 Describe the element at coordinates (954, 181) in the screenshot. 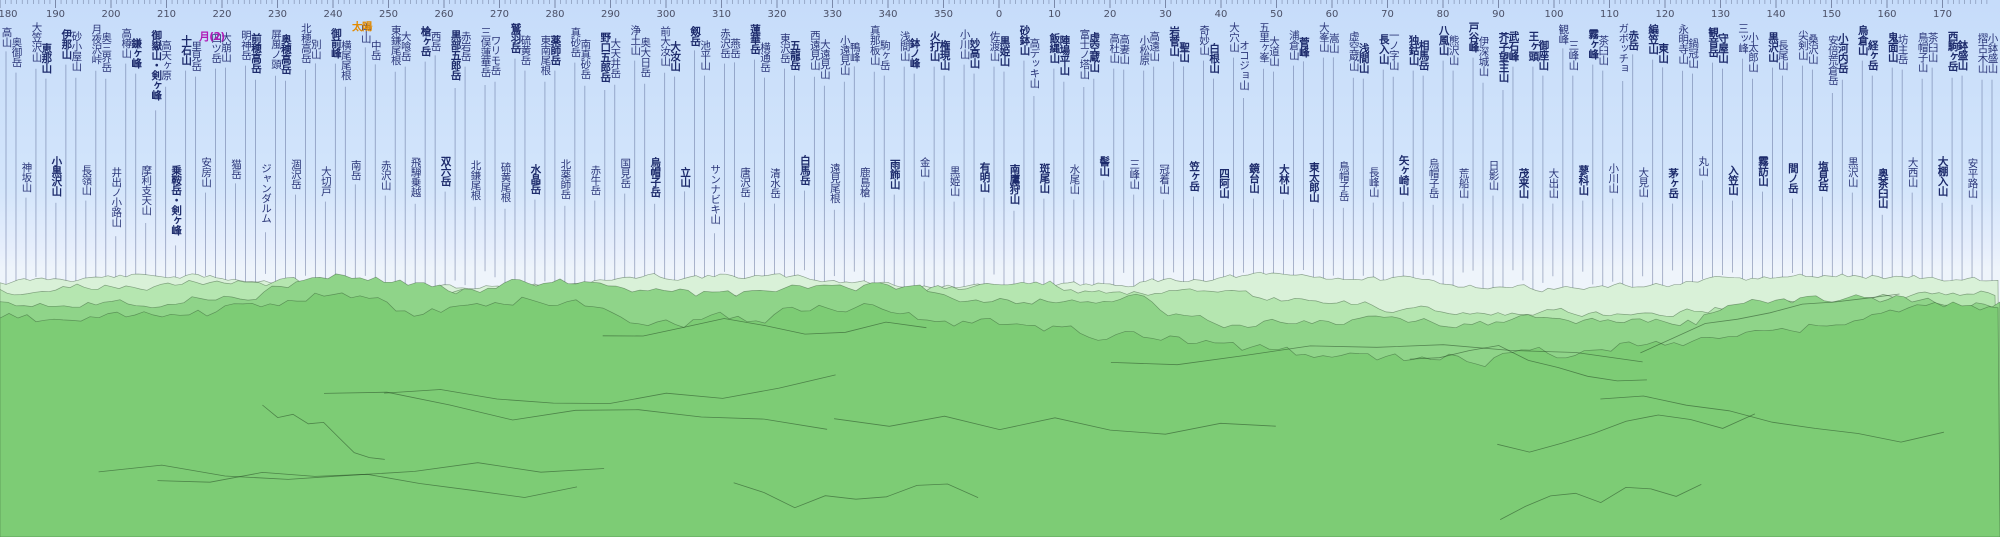

I see `peak-label: 黒姫山` at that location.